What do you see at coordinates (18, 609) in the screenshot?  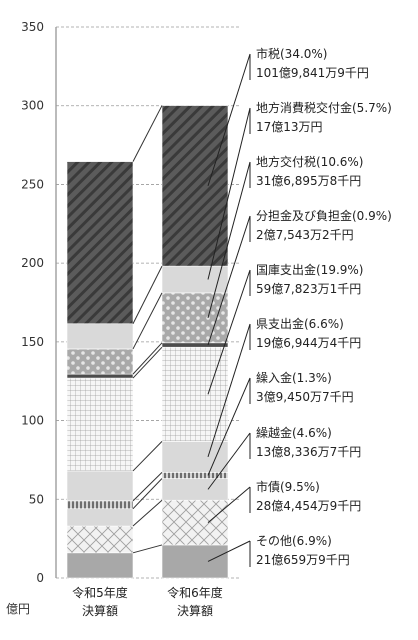 I see `y-unit-label: 億円` at bounding box center [18, 609].